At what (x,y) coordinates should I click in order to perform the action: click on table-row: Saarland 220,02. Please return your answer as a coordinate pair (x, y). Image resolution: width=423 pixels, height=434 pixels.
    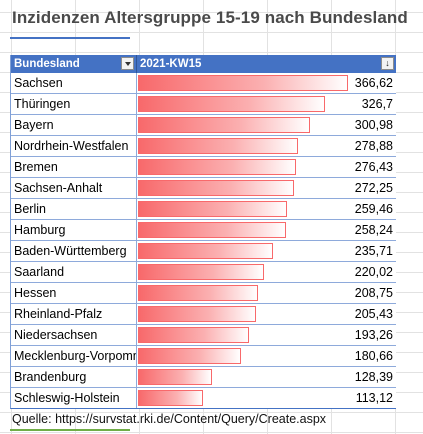
    Looking at the image, I should click on (203, 271).